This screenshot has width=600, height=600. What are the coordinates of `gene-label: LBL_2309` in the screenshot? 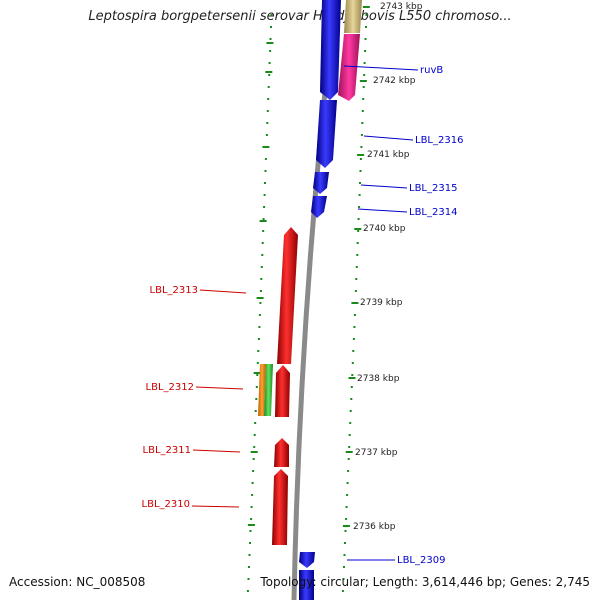 It's located at (421, 560).